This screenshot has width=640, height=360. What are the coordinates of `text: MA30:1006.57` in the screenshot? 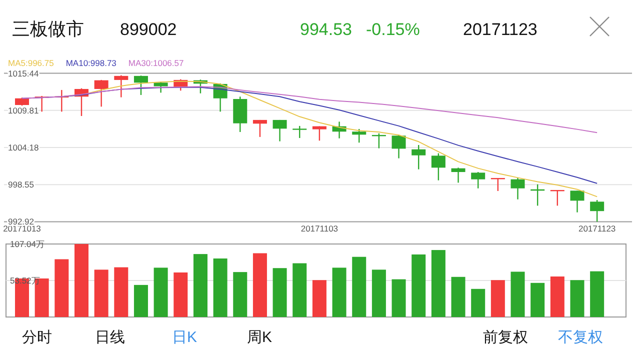 It's located at (156, 63).